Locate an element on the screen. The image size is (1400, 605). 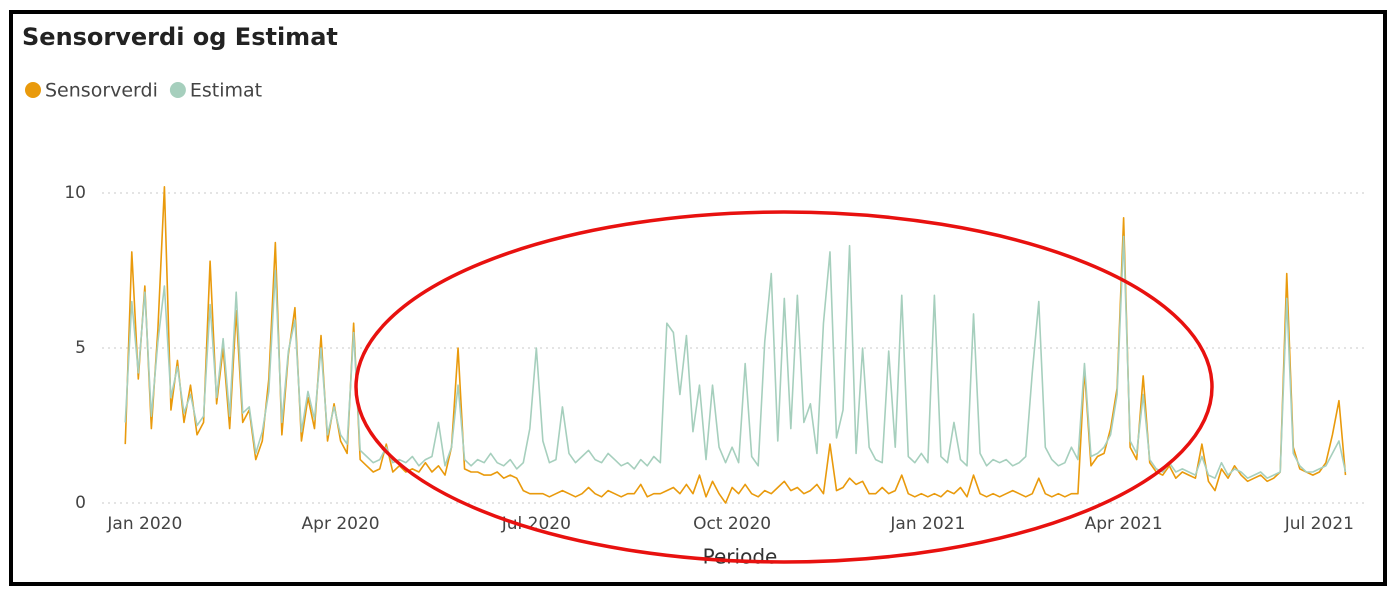
legend: Sensorverdi Estimat is located at coordinates (143, 91).